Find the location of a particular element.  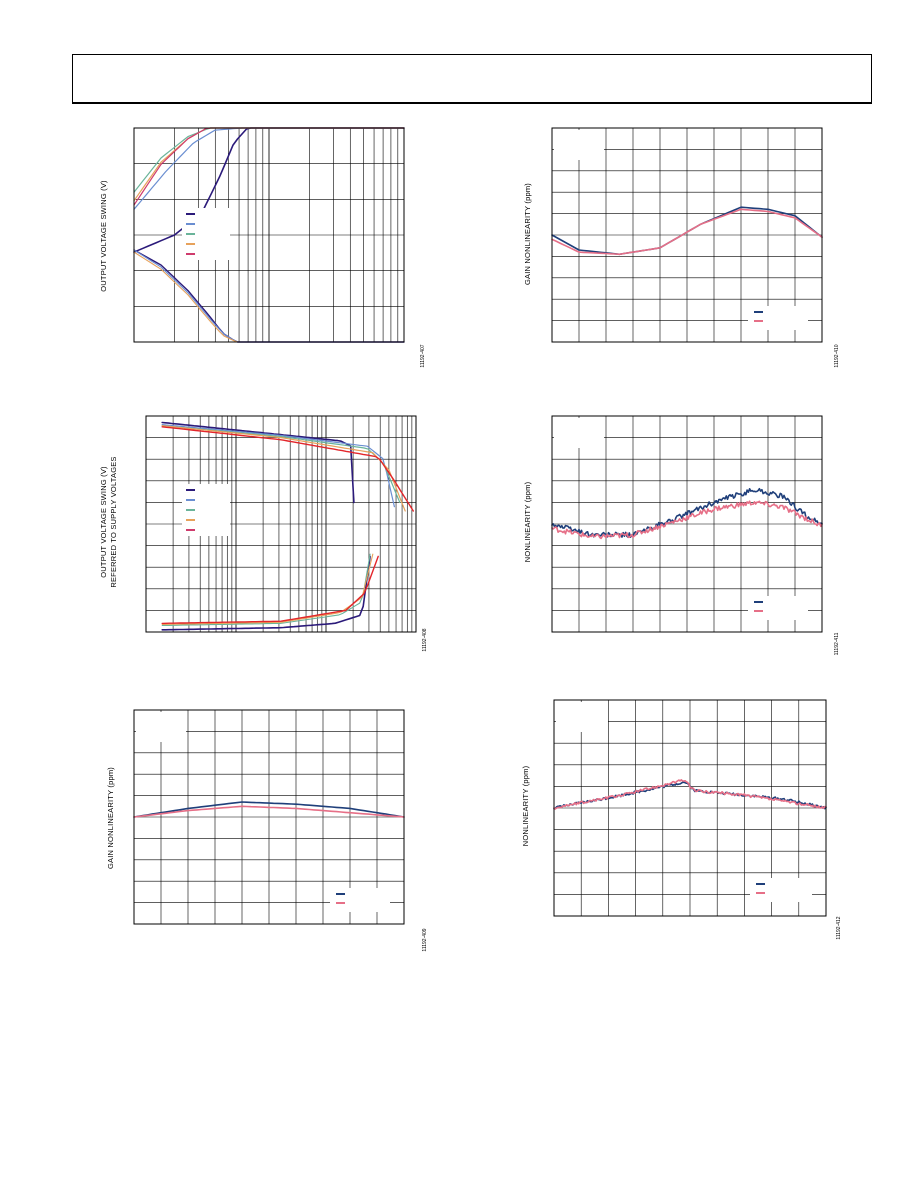

chart-output-swing-vs-load: OUTPUT VOLTAGE SWING (V) 11192-407 is located at coordinates (262, 247).